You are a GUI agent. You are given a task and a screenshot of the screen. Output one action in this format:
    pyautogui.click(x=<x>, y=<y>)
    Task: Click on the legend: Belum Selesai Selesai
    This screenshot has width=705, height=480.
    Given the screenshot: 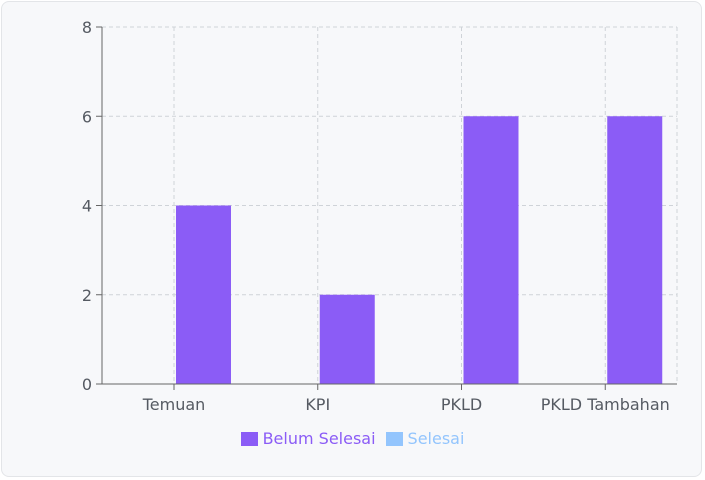 What is the action you would take?
    pyautogui.click(x=352, y=438)
    